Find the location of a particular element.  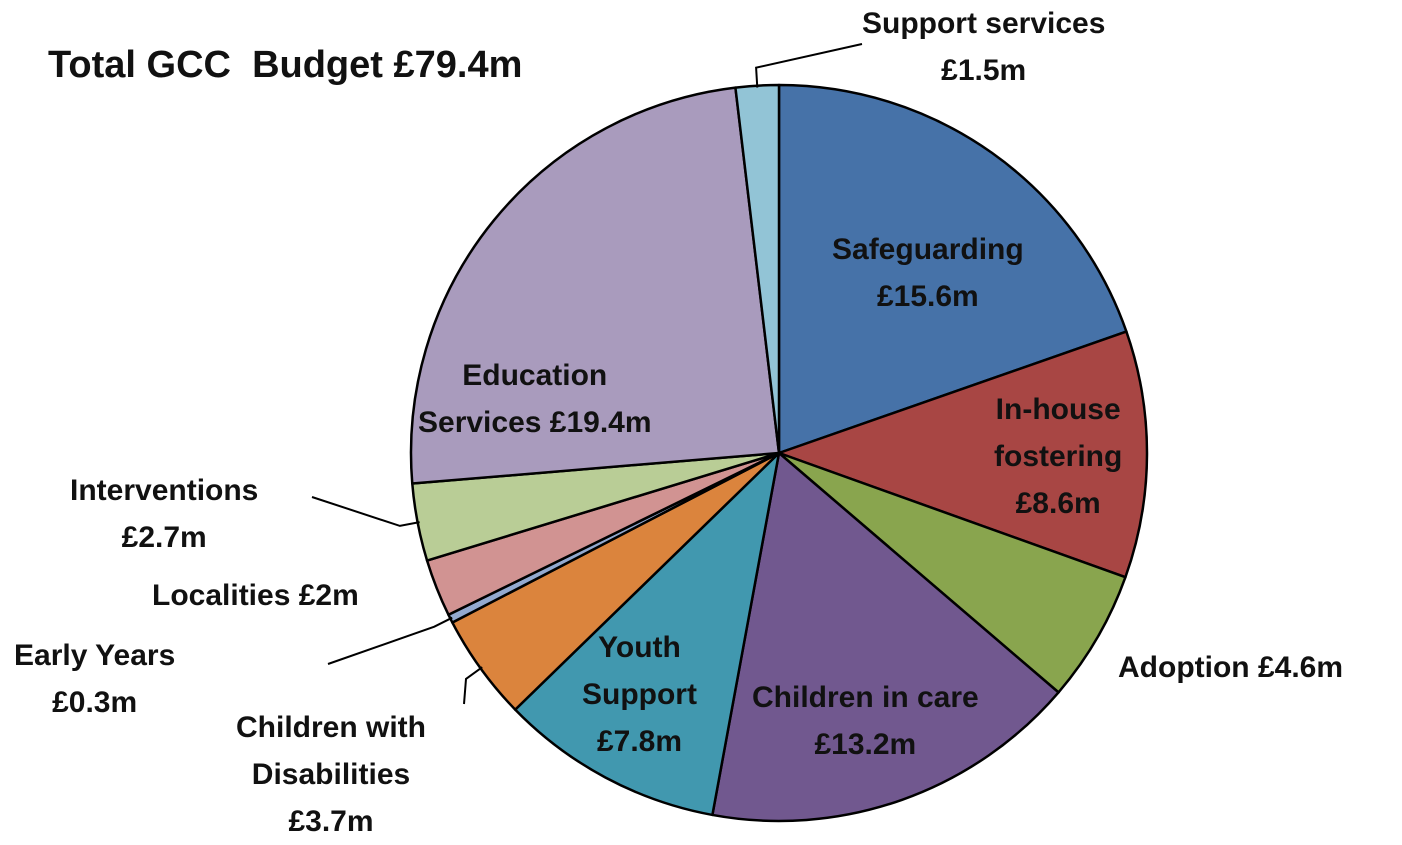

pie-slice-adoption is located at coordinates (952, 572).